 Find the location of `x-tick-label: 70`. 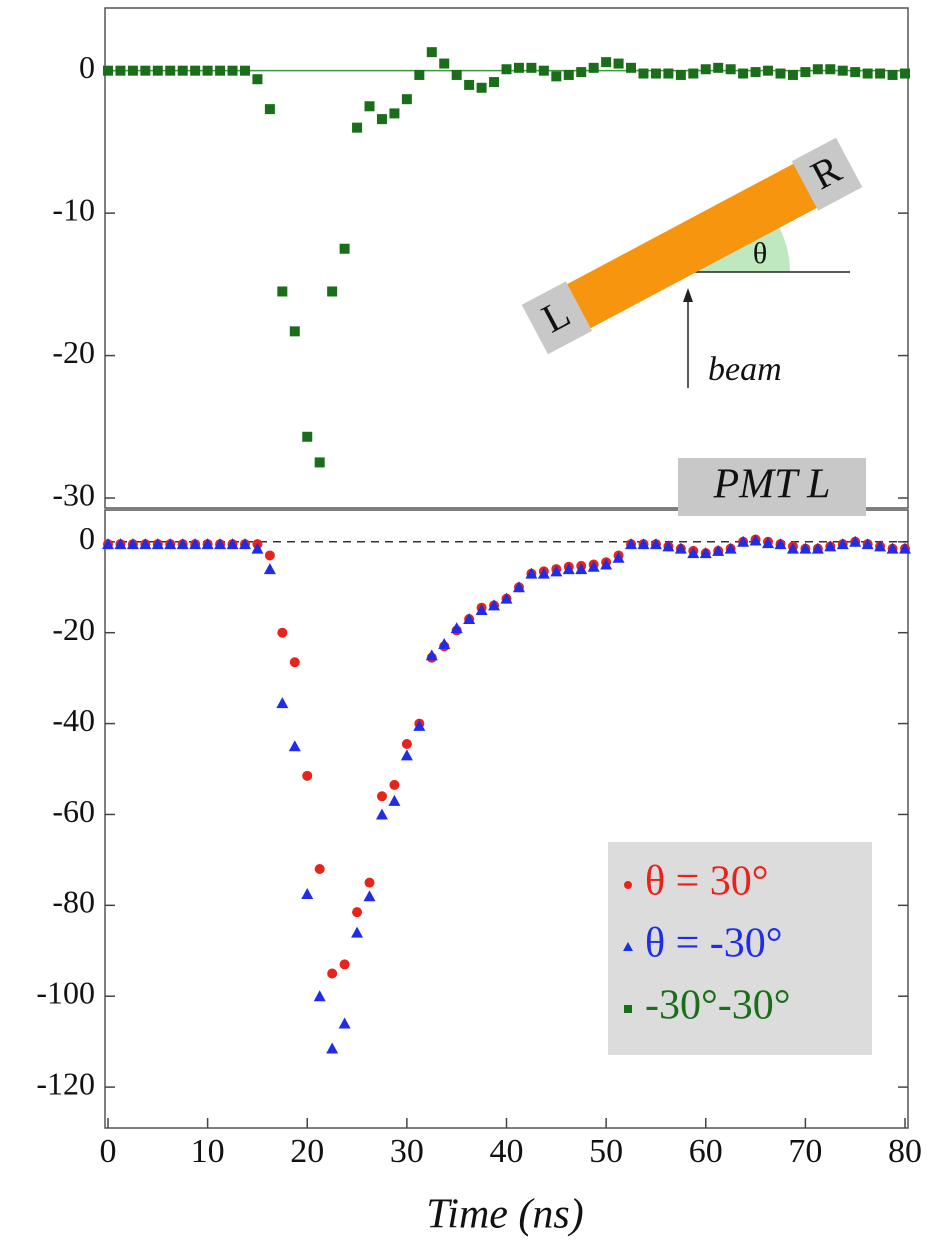

x-tick-label: 70 is located at coordinates (805, 1151).